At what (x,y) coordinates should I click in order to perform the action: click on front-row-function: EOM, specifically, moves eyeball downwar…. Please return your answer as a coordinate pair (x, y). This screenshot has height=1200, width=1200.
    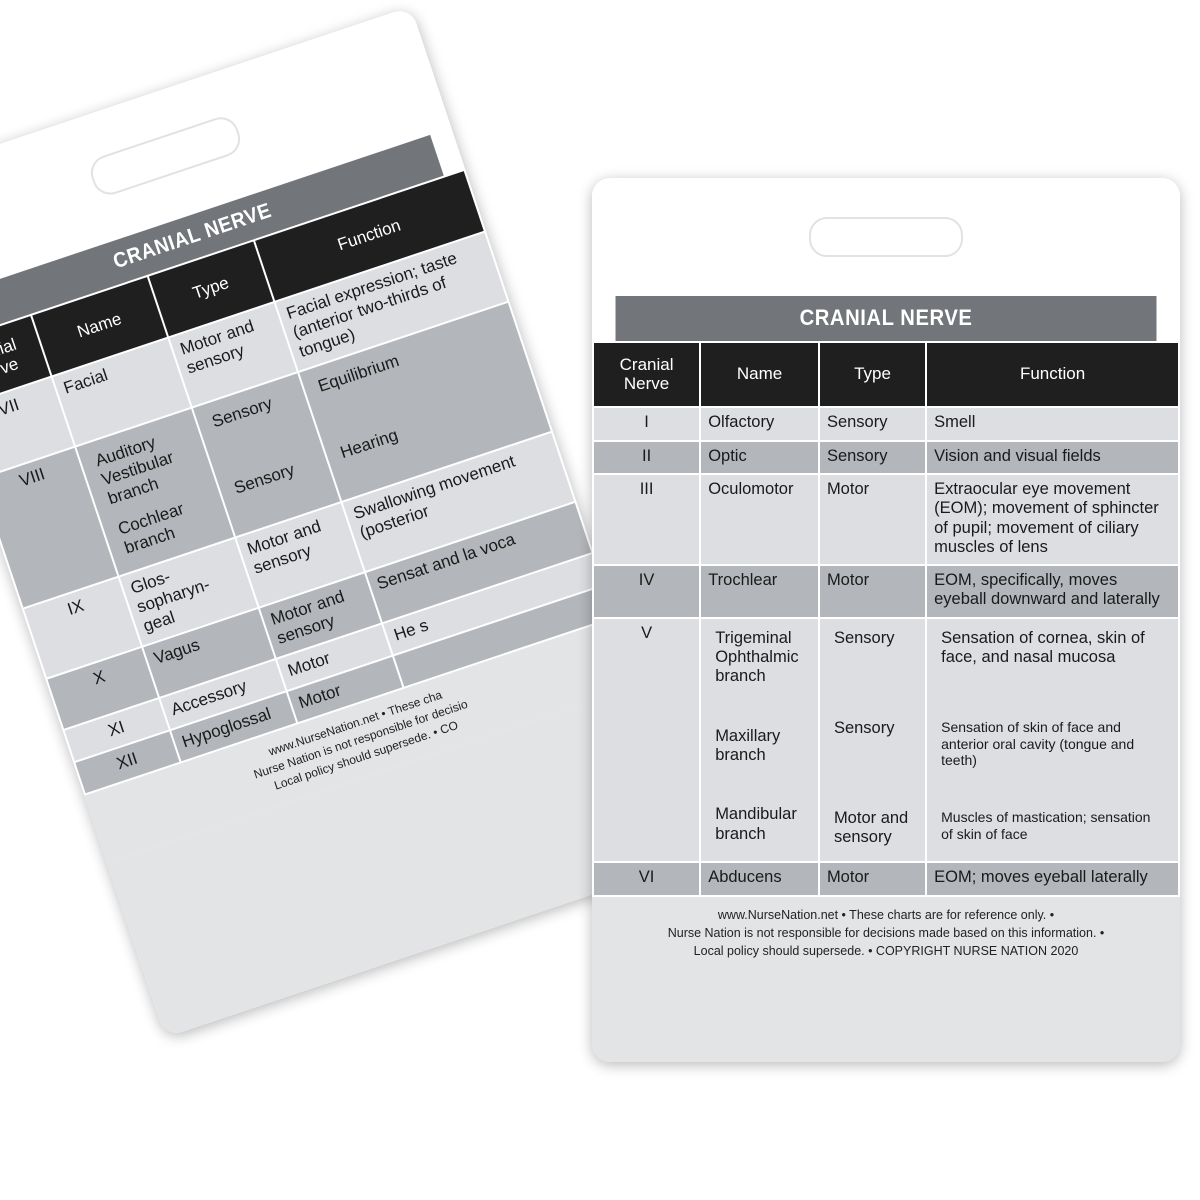
    Looking at the image, I should click on (1052, 591).